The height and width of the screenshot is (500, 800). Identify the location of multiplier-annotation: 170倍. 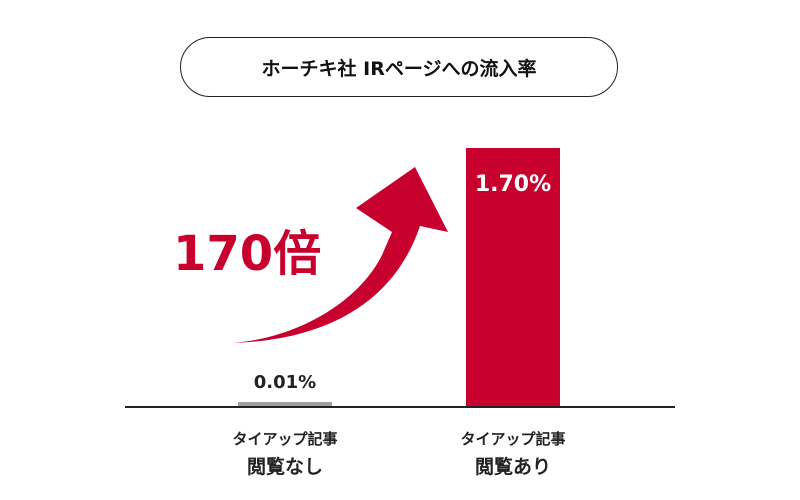
(247, 254).